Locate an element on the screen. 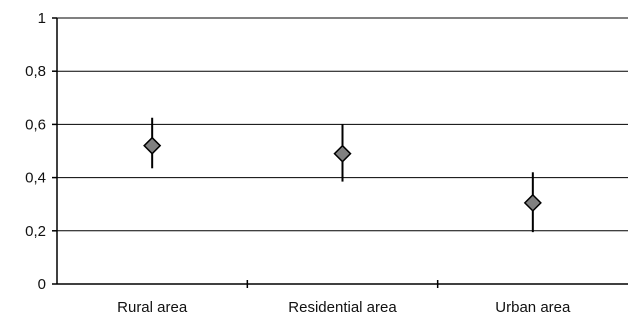 The width and height of the screenshot is (628, 322). x-tick-label-0: Rural area is located at coordinates (152, 307).